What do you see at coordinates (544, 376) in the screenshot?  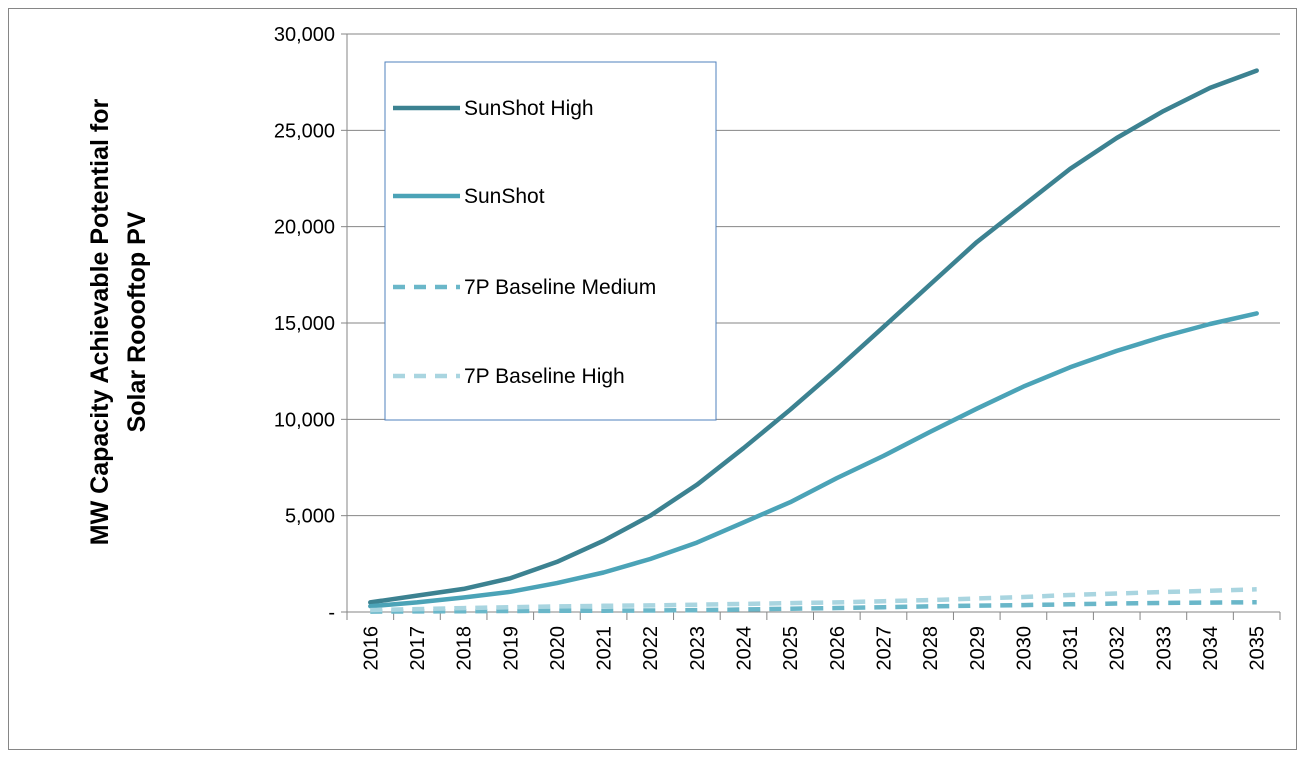 I see `legend-label: 7P Baseline High` at bounding box center [544, 376].